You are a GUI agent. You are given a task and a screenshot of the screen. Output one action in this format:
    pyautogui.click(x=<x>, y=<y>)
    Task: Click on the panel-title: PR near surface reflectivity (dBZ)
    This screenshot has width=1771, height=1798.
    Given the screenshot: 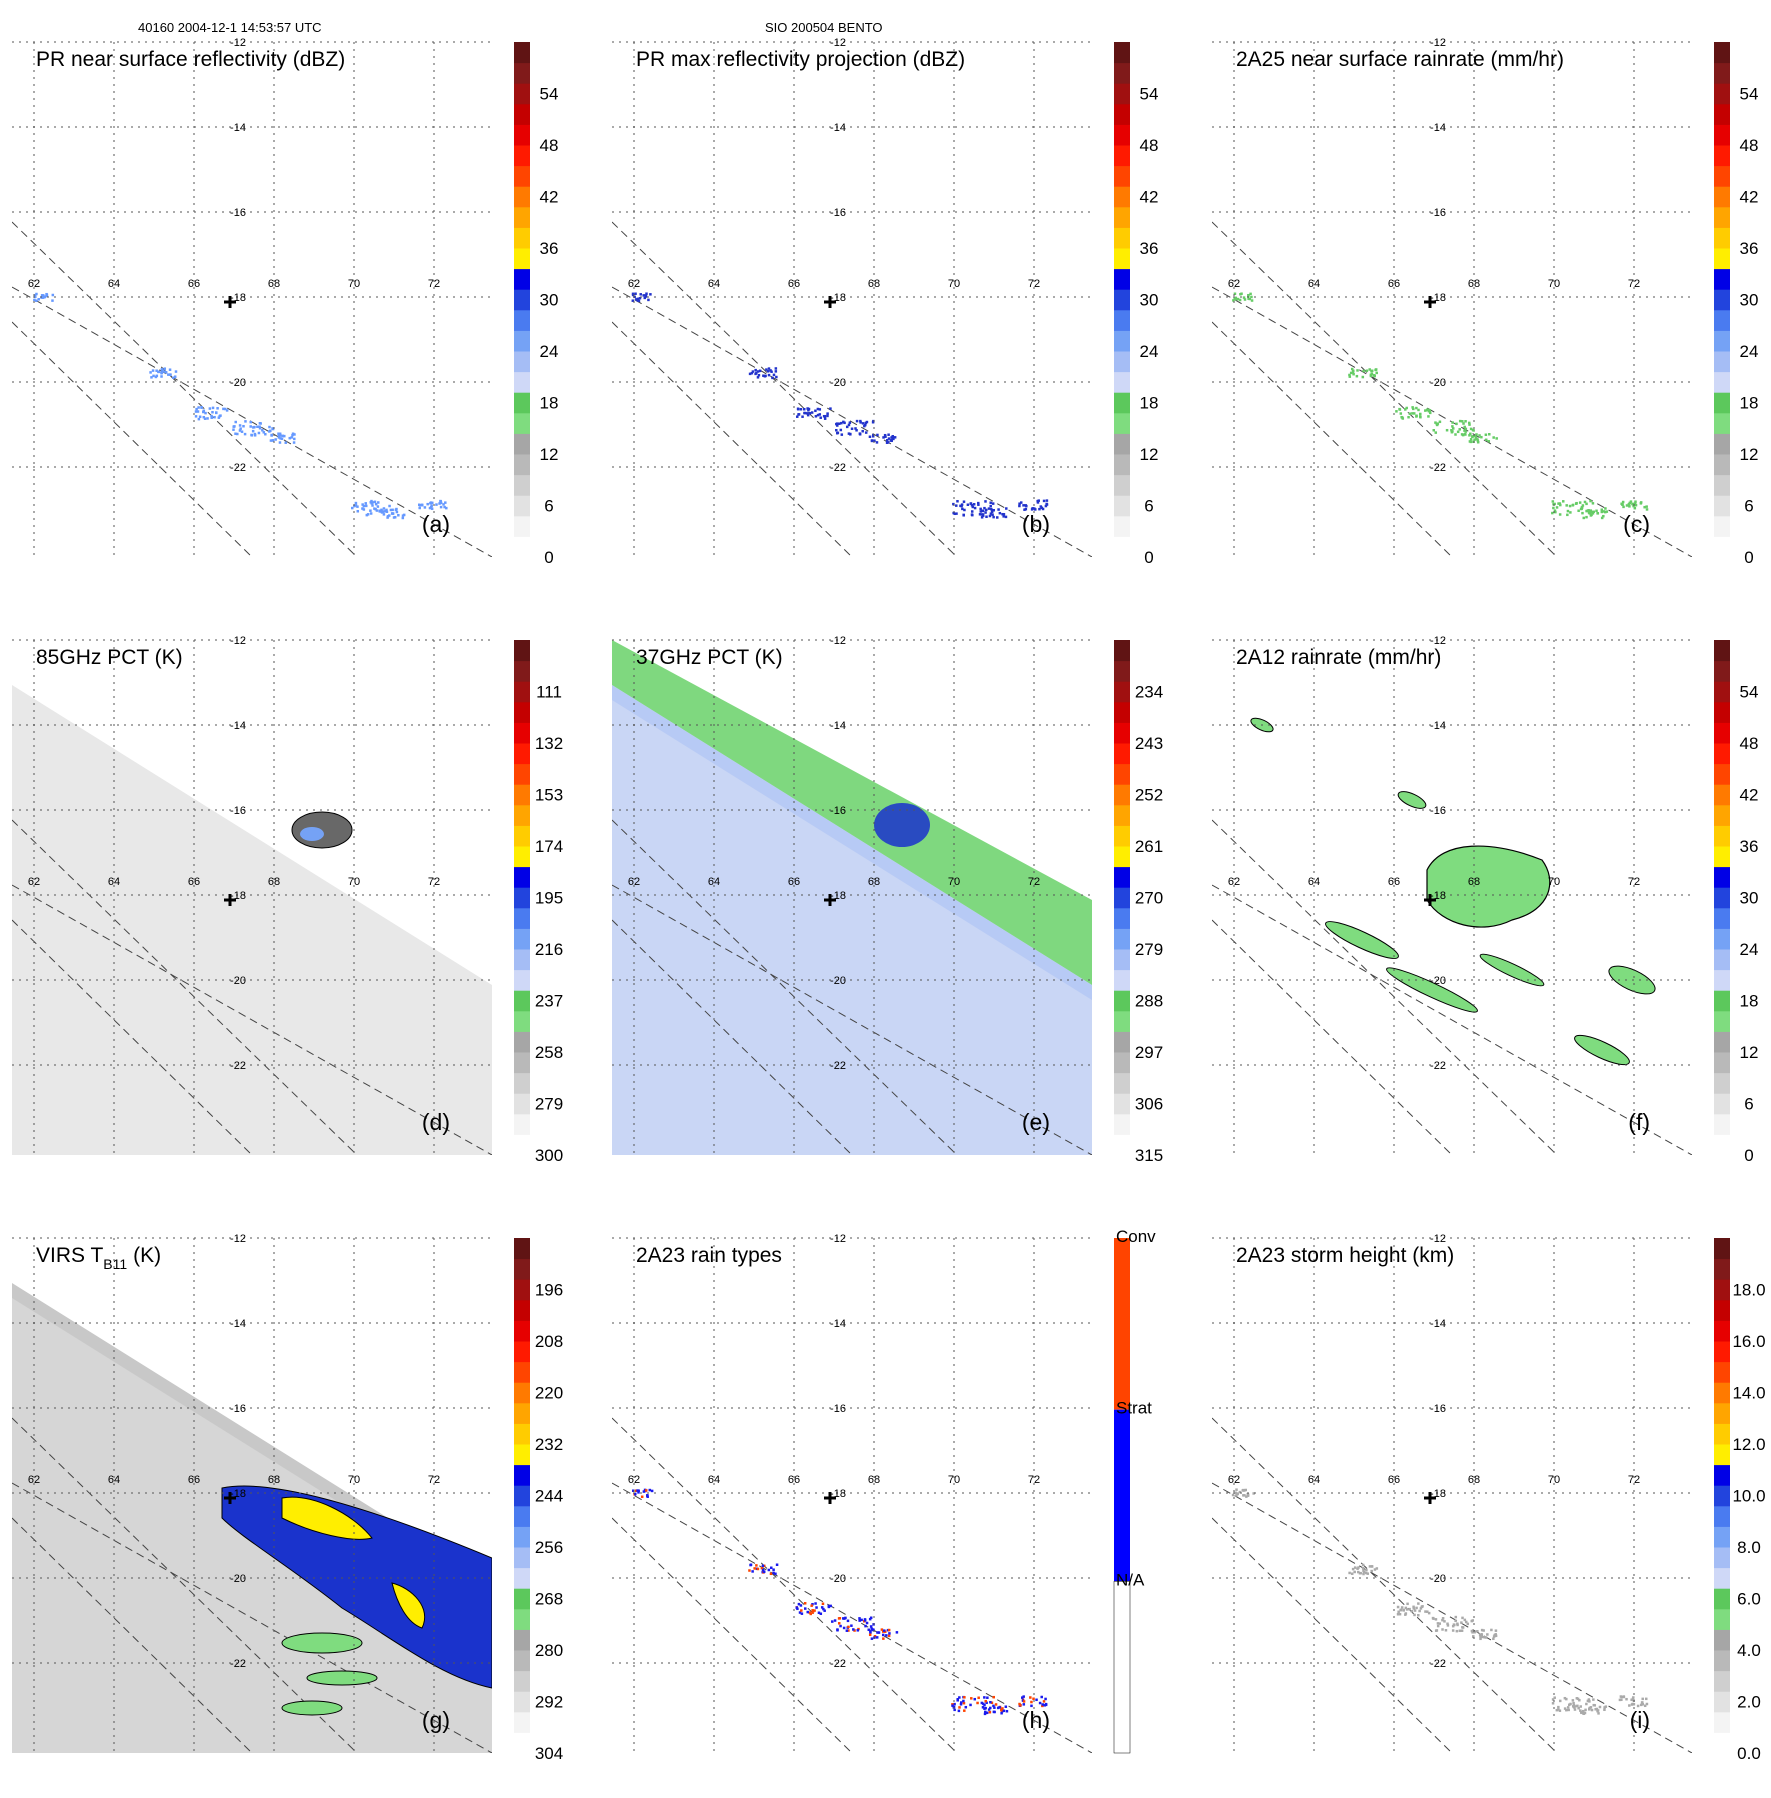 What is the action you would take?
    pyautogui.click(x=190, y=59)
    